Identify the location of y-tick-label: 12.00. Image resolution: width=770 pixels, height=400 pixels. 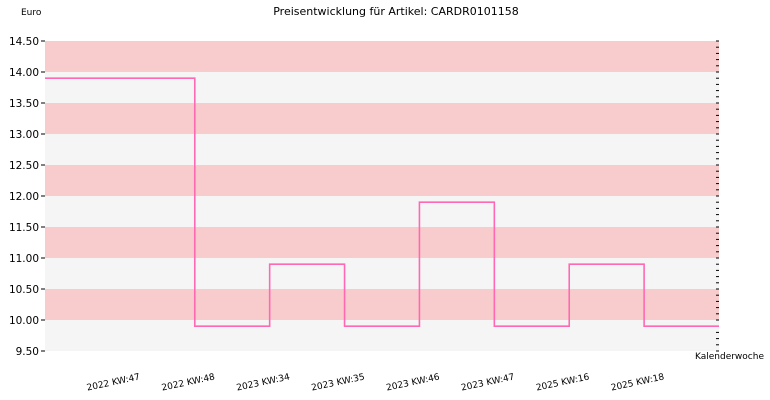
(24, 197).